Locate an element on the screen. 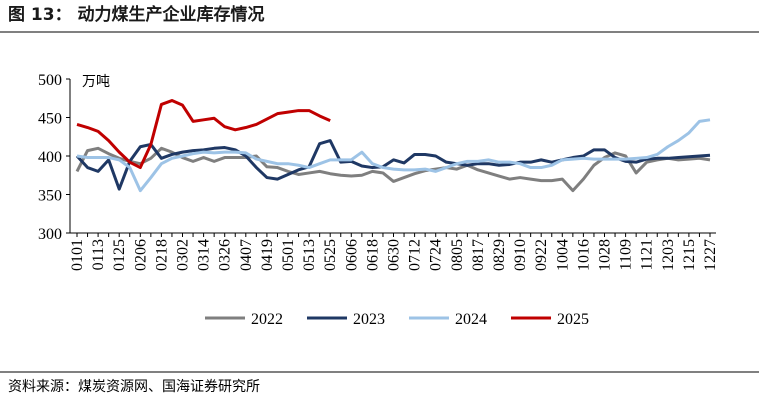 This screenshot has height=408, width=759. x-tick-label: 1028 is located at coordinates (605, 255).